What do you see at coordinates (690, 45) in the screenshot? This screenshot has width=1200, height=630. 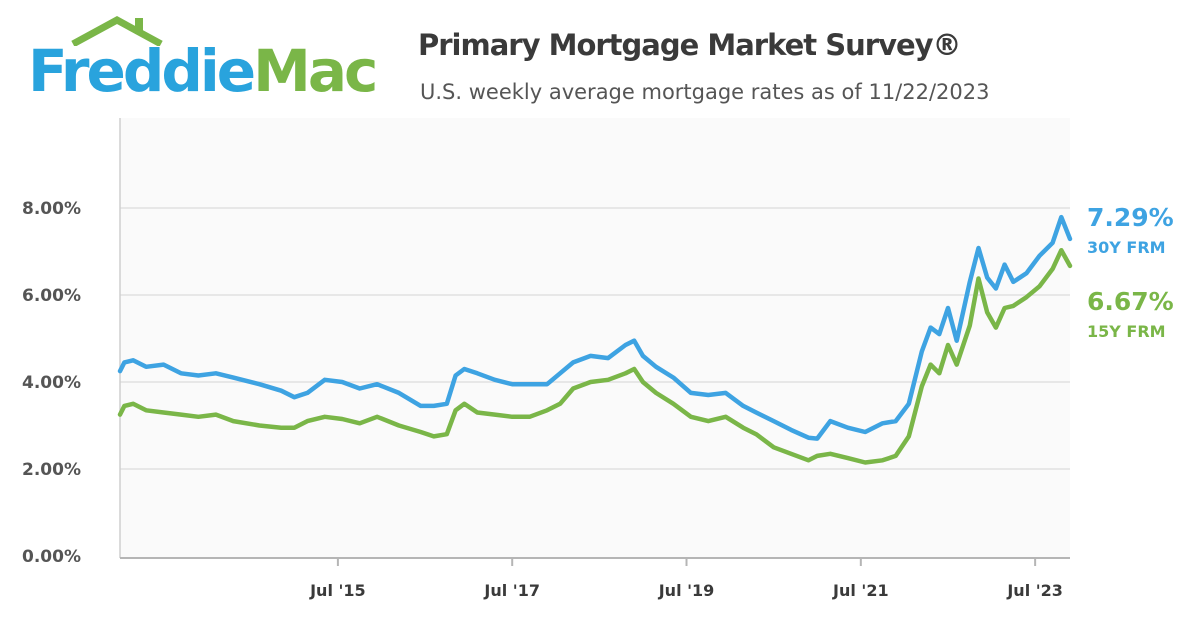 I see `chart-title: Primary Mortgage Market Survey®` at bounding box center [690, 45].